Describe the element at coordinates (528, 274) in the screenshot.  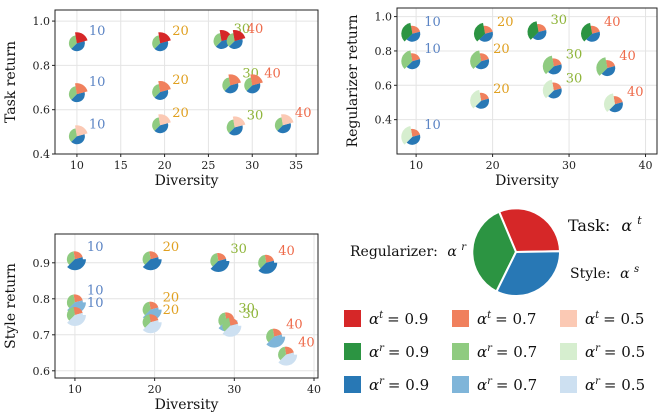
I see `pie-slice-style` at that location.